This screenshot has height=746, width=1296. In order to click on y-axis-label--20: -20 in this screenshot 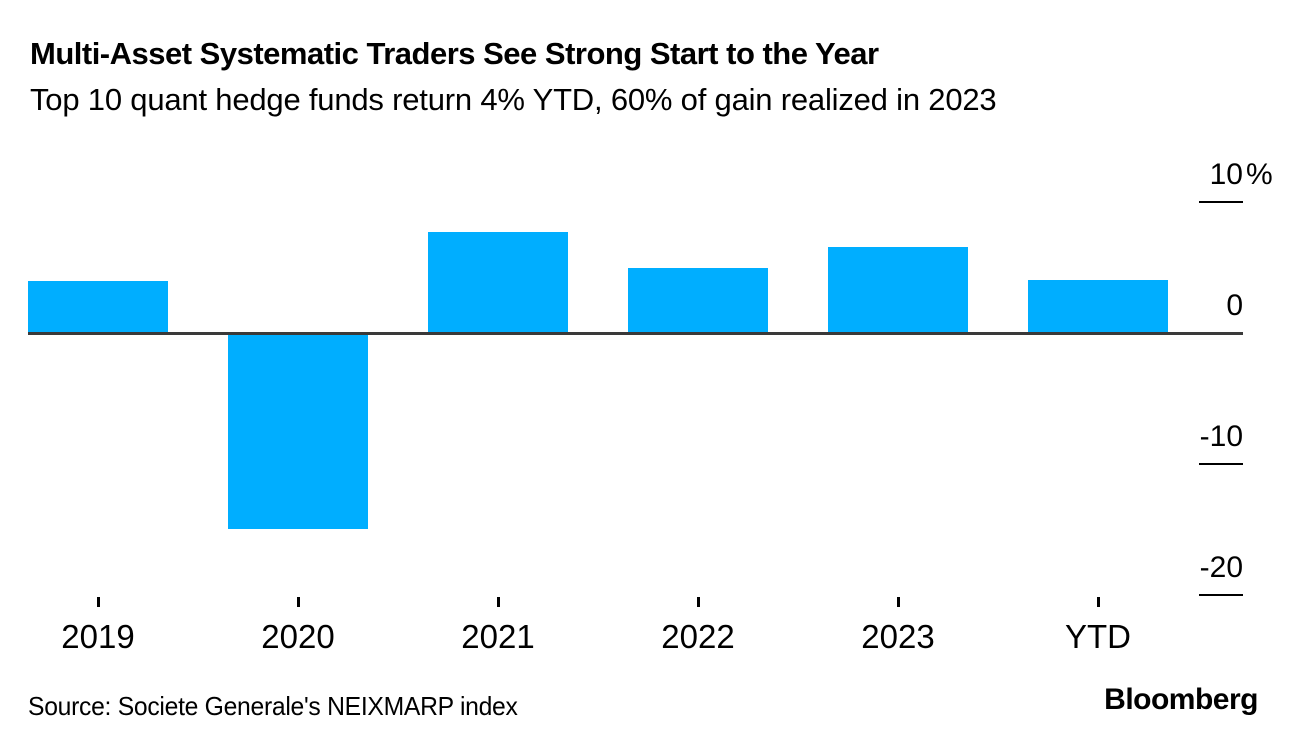, I will do `click(1221, 567)`.